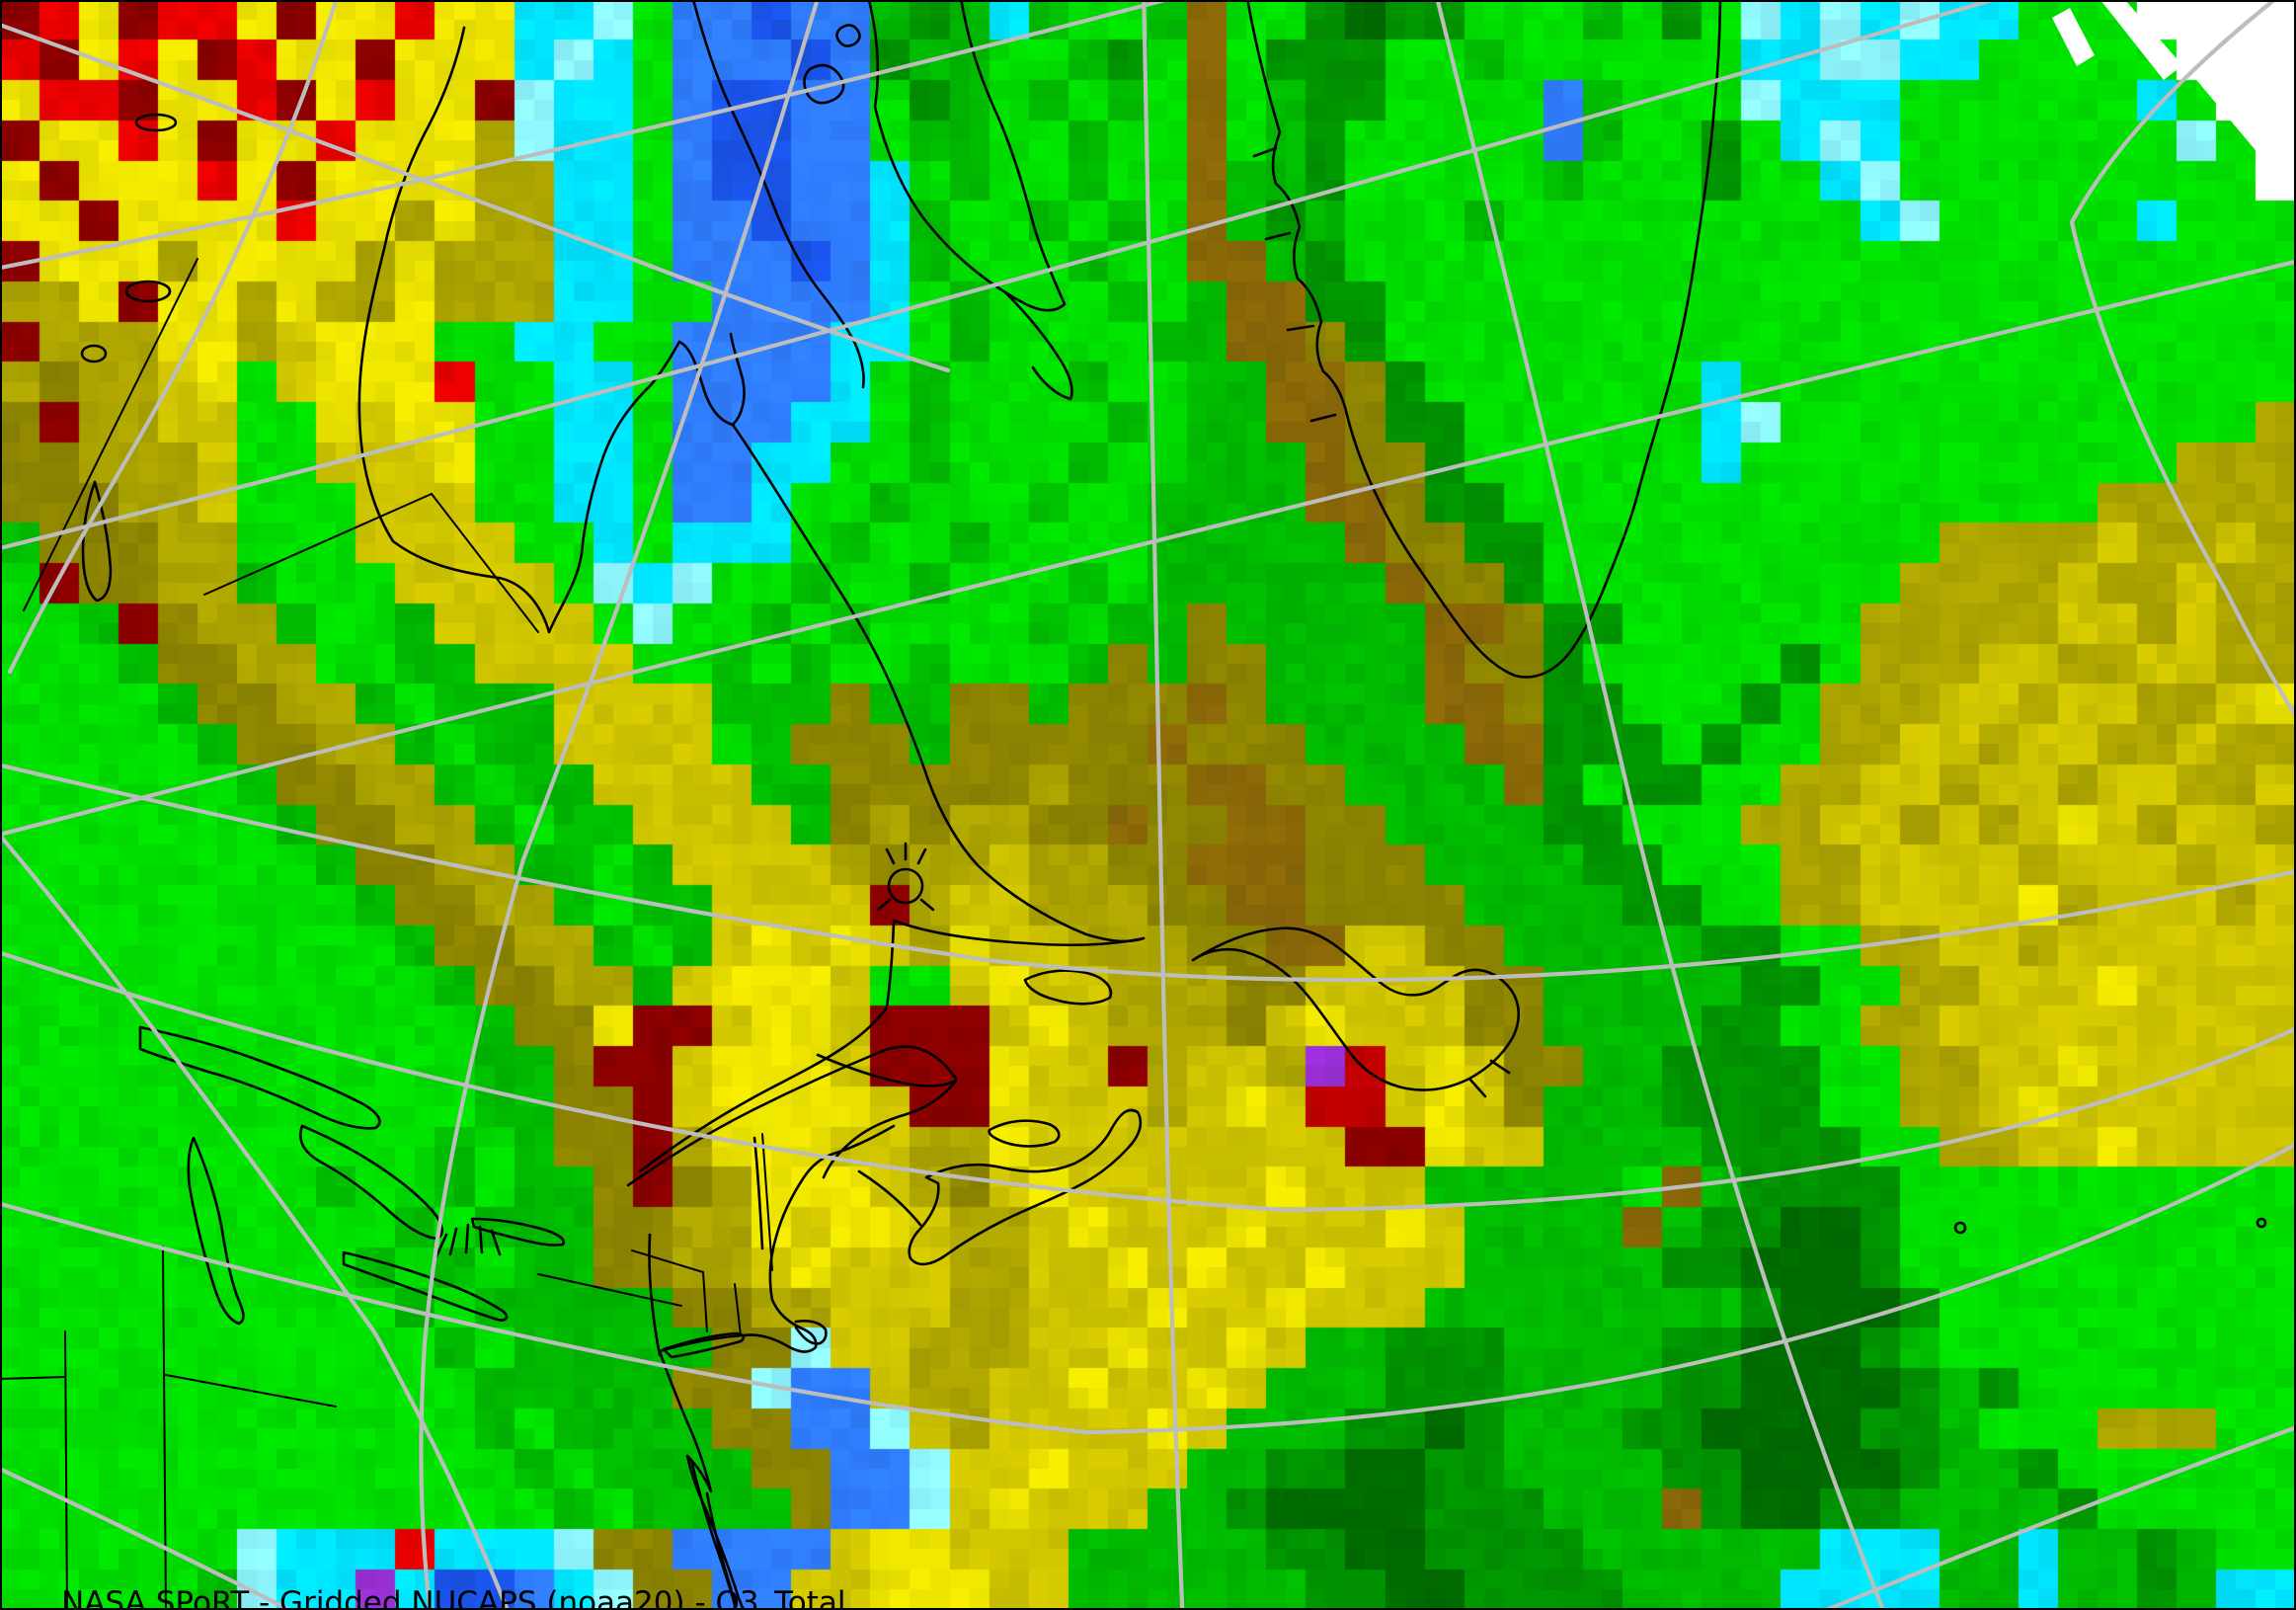 The image size is (2296, 1610). Describe the element at coordinates (372, 1182) in the screenshot. I see `lake-huron` at that location.